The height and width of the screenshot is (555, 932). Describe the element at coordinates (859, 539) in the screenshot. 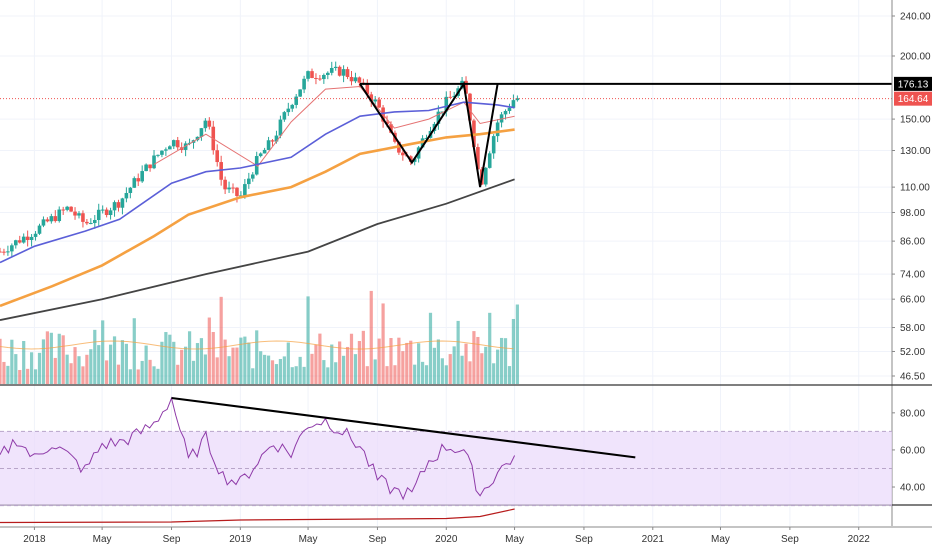

I see `time-tick-label: 2022` at that location.